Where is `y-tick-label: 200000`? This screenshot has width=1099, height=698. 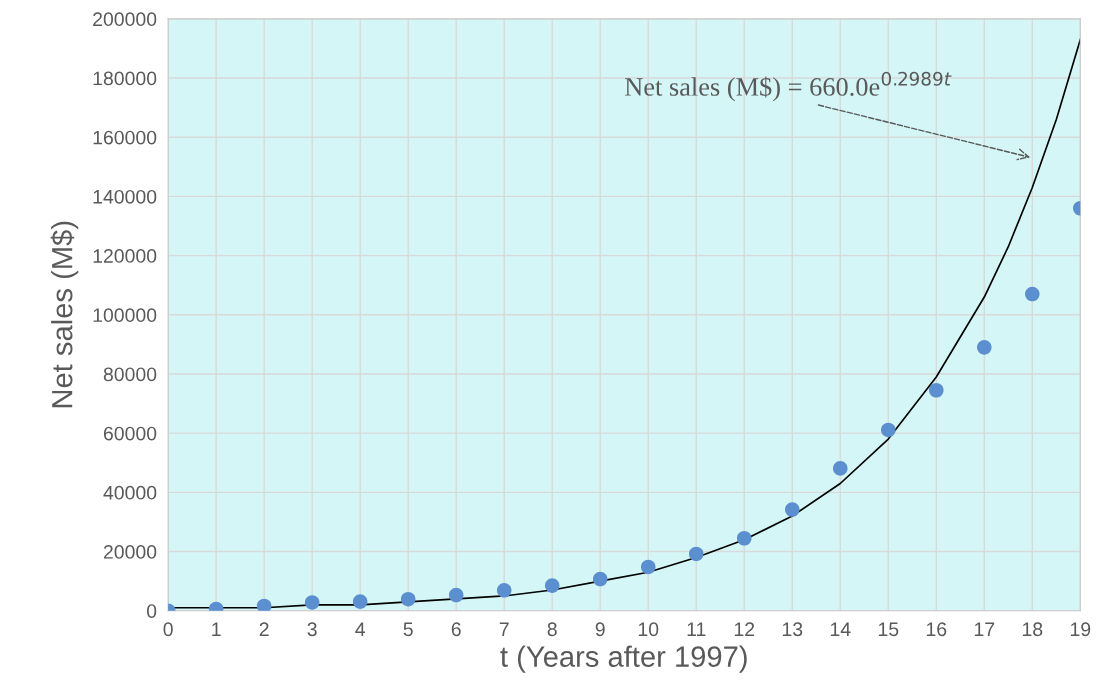 y-tick-label: 200000 is located at coordinates (125, 19).